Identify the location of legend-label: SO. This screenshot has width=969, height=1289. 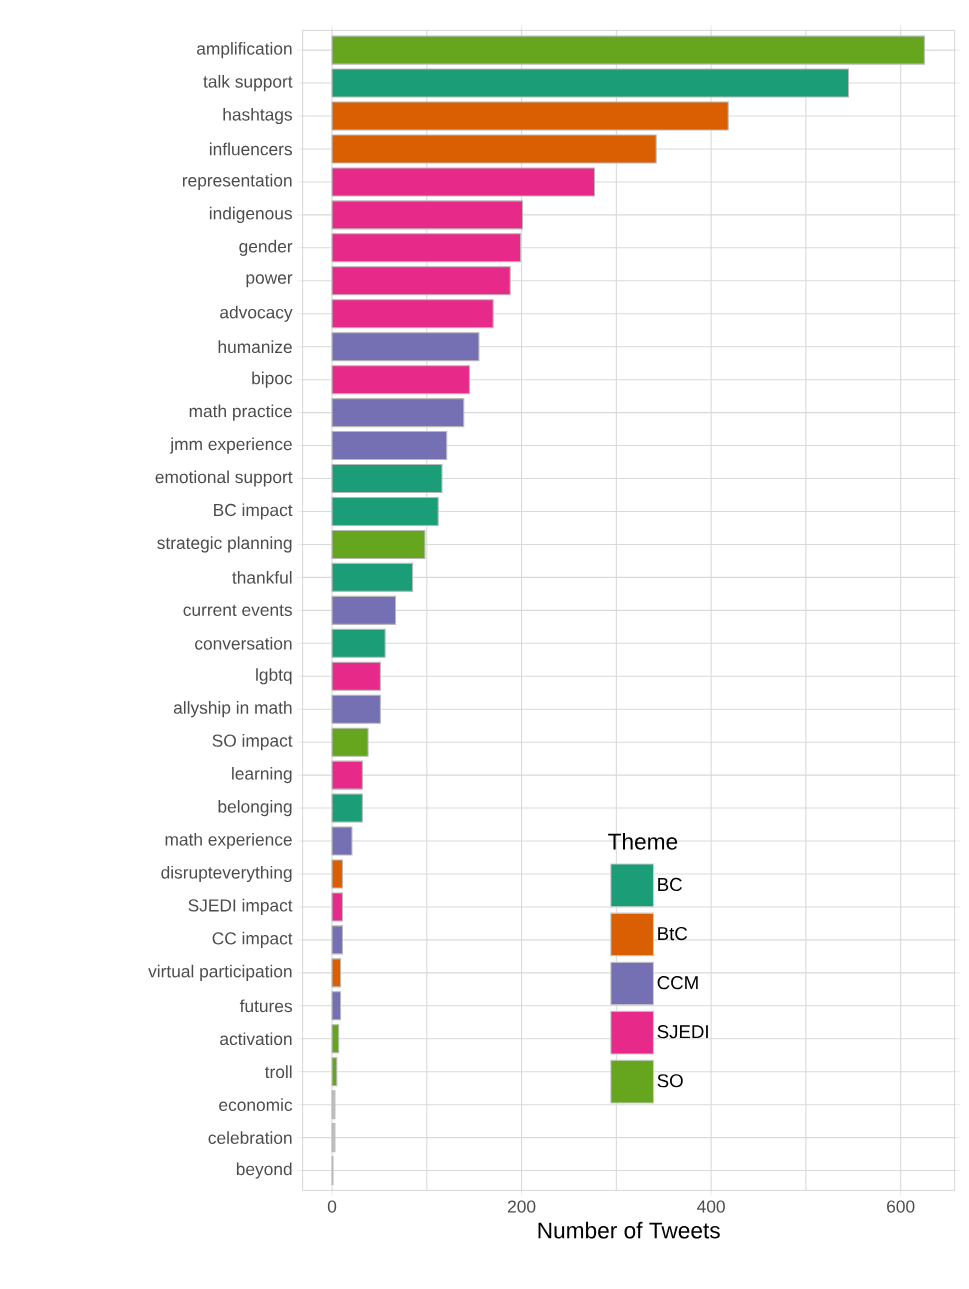
(670, 1081).